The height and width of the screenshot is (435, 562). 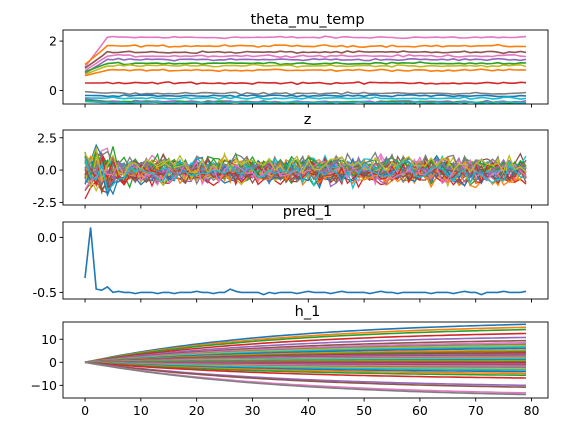 I want to click on x-tick-label: 80, so click(x=532, y=410).